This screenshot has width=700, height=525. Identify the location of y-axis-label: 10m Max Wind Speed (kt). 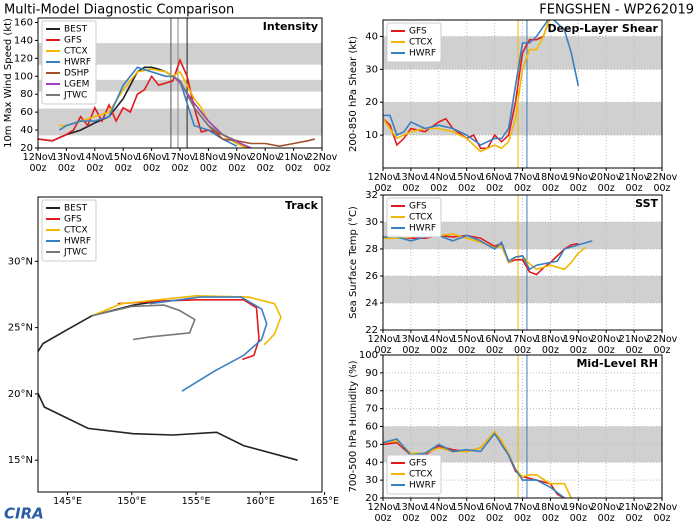
(8, 83).